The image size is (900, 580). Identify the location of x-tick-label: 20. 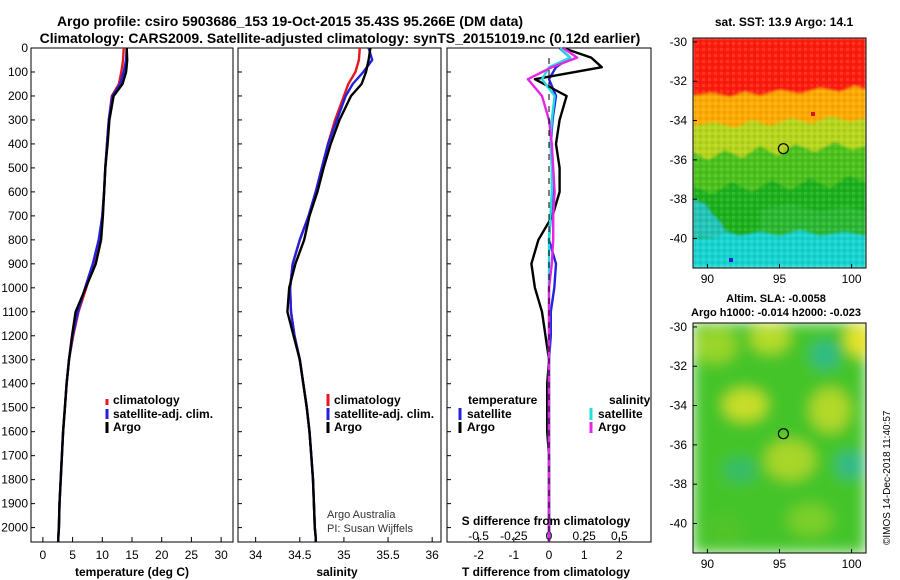
(162, 555).